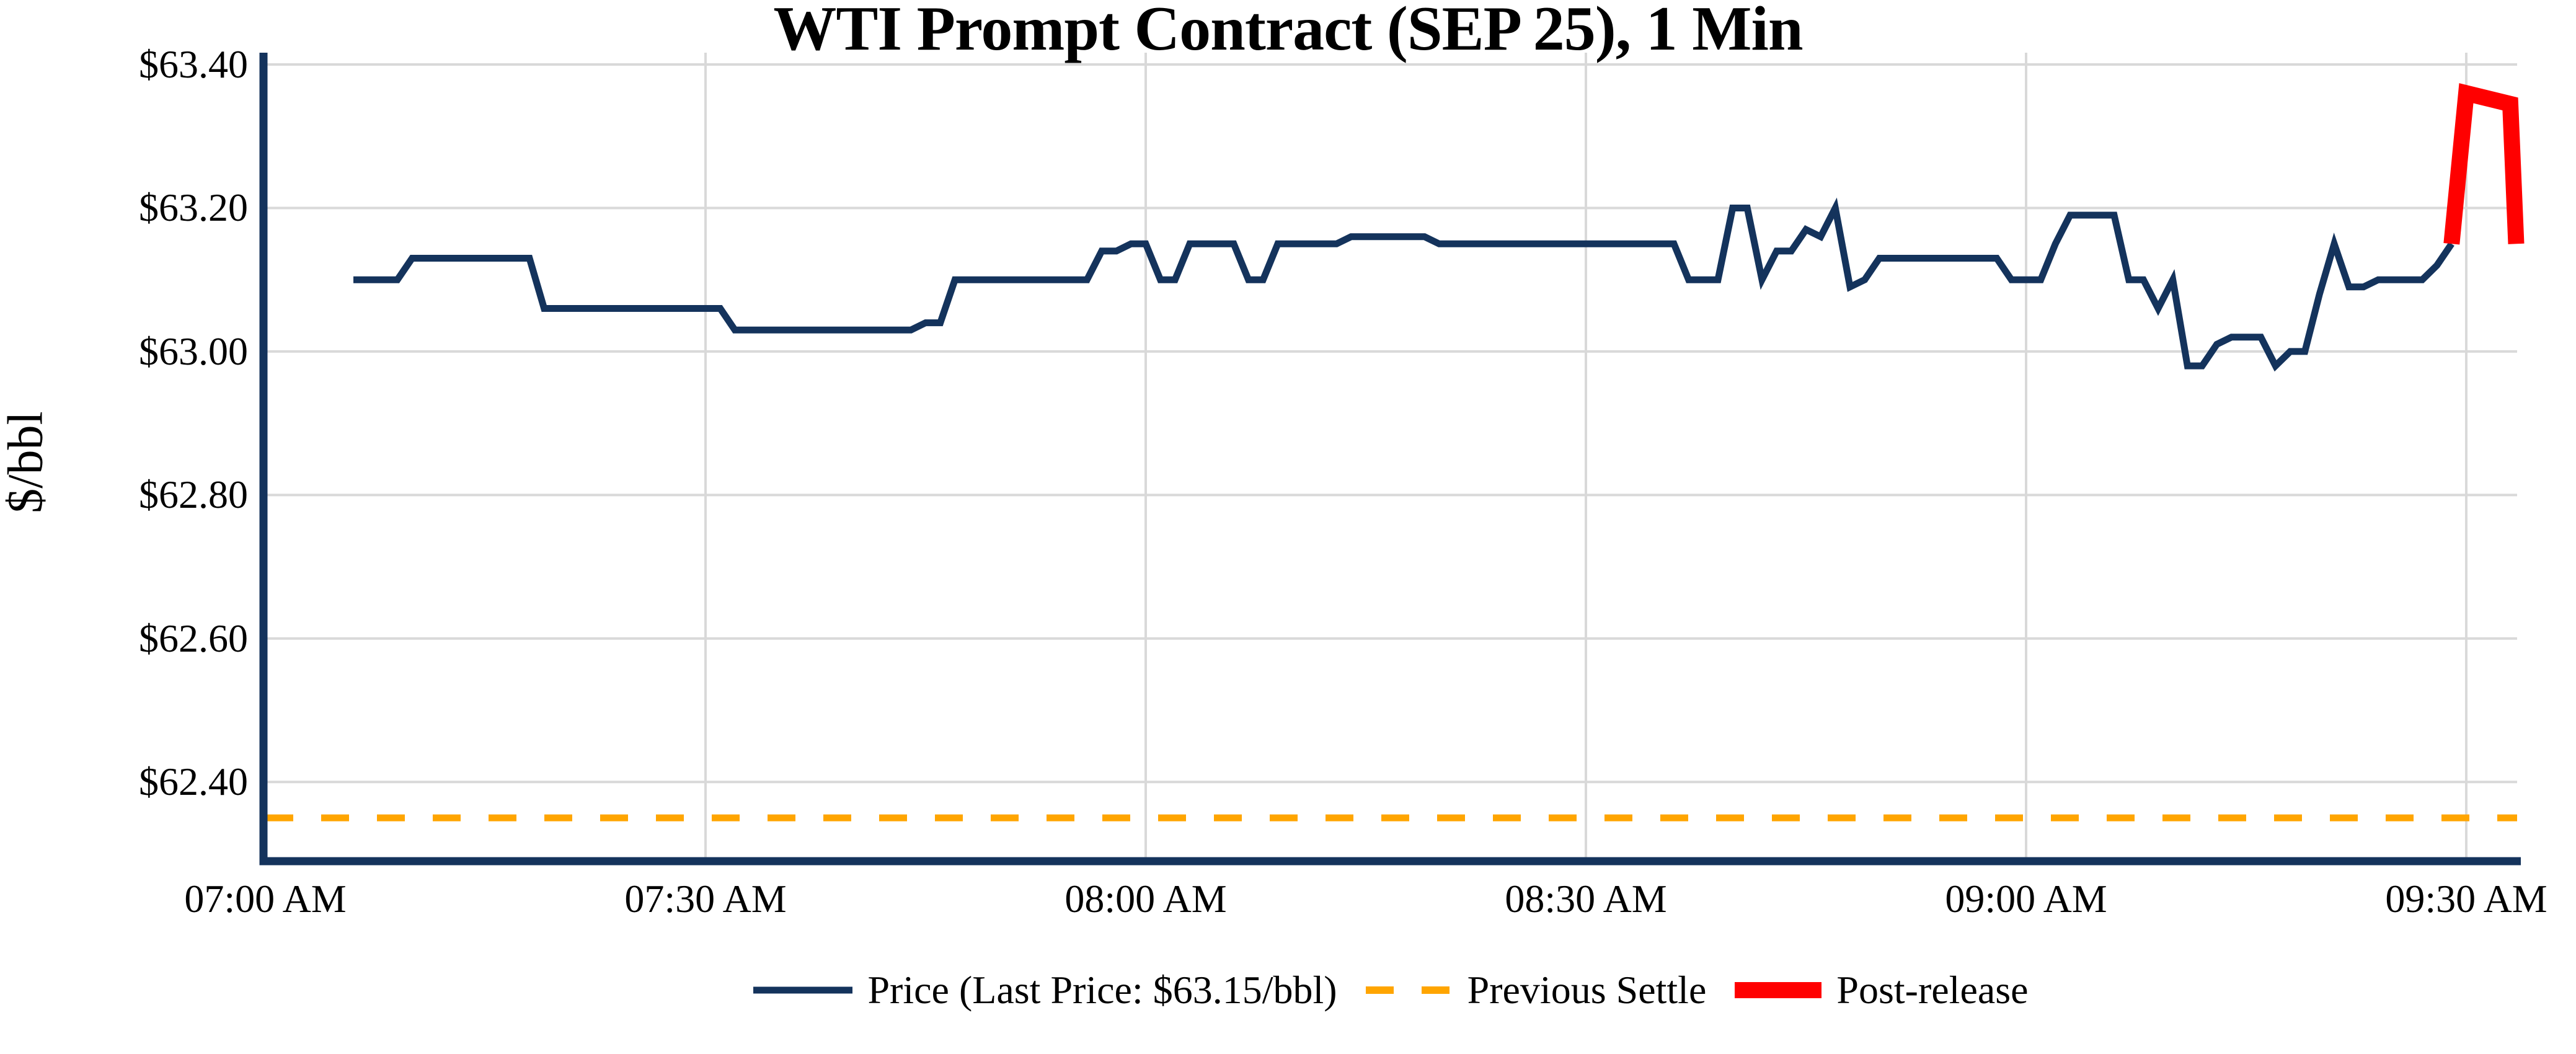 This screenshot has width=2576, height=1054. Describe the element at coordinates (2026, 899) in the screenshot. I see `x-tick-label: 09:00 AM` at that location.